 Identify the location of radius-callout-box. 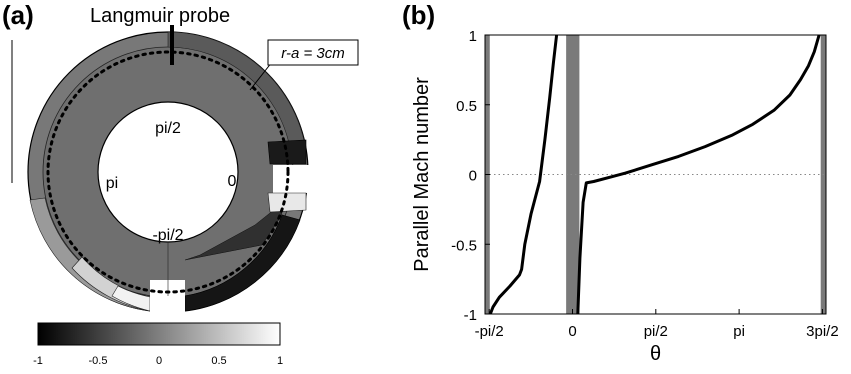
(313, 52).